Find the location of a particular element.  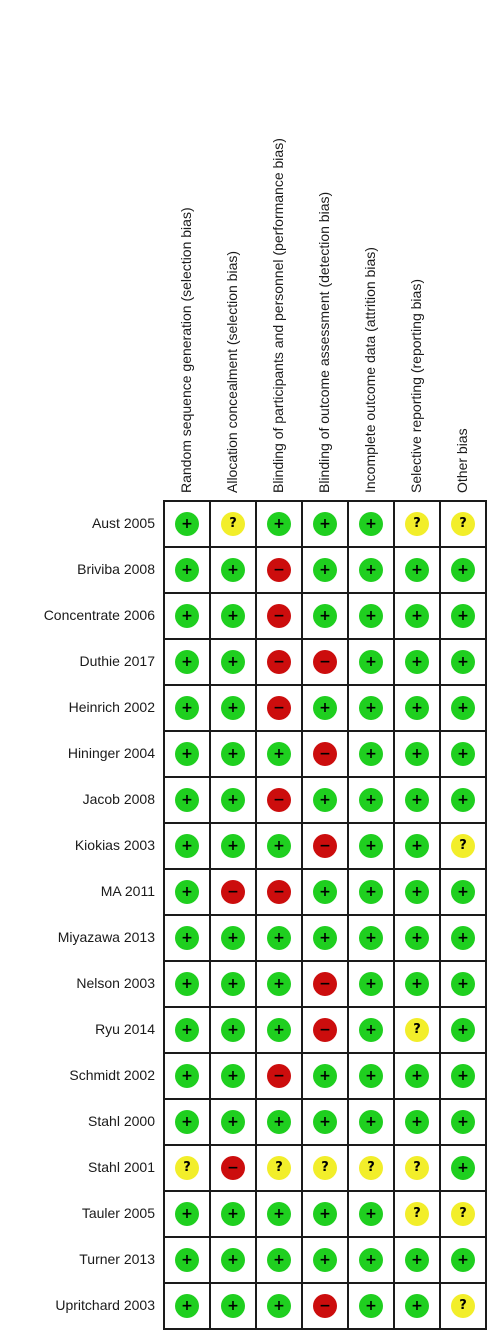

table-row: + + − + + + + is located at coordinates (325, 570).